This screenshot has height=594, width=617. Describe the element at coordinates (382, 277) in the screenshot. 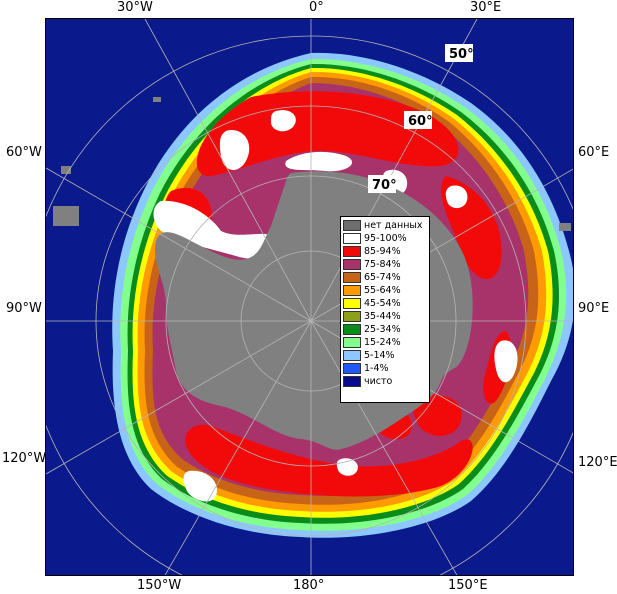

I see `legend-label: 65-74%` at that location.